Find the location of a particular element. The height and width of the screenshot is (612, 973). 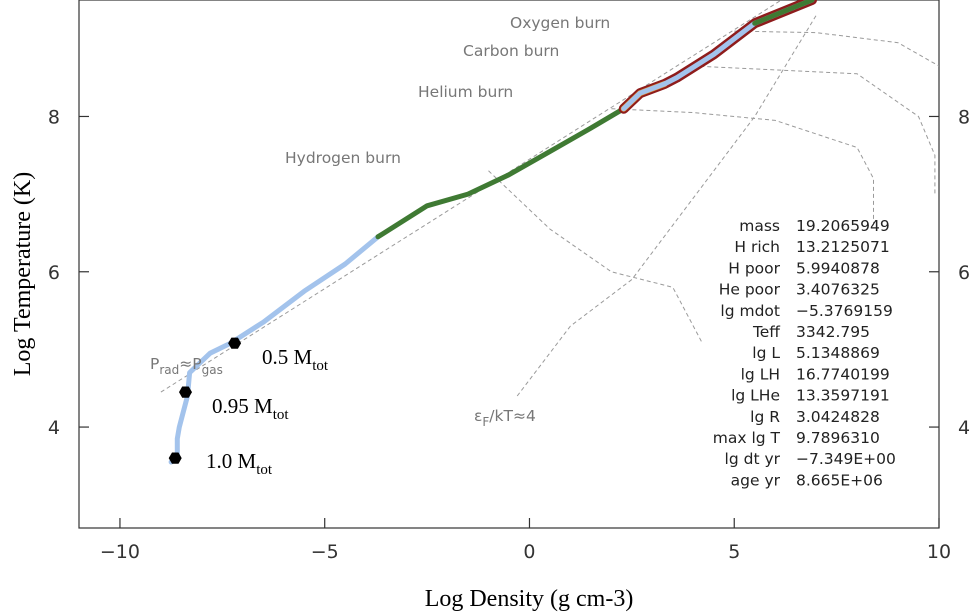

burn-label: Carbon burn is located at coordinates (511, 51).